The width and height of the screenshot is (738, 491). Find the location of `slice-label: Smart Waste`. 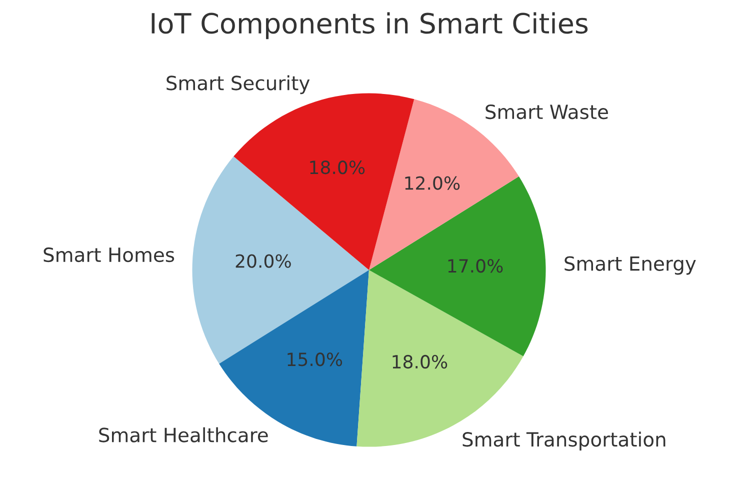

slice-label: Smart Waste is located at coordinates (547, 112).